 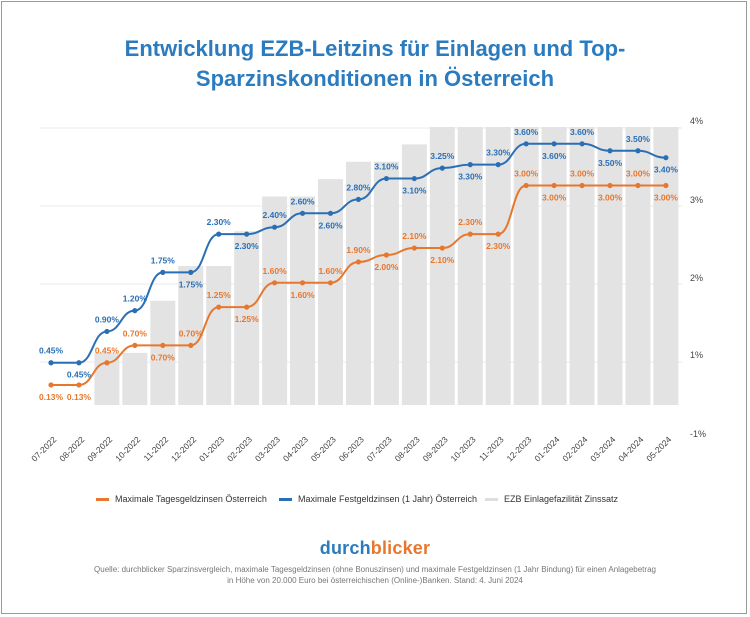 I want to click on festgeld-data-label: 1.20%, so click(x=135, y=299).